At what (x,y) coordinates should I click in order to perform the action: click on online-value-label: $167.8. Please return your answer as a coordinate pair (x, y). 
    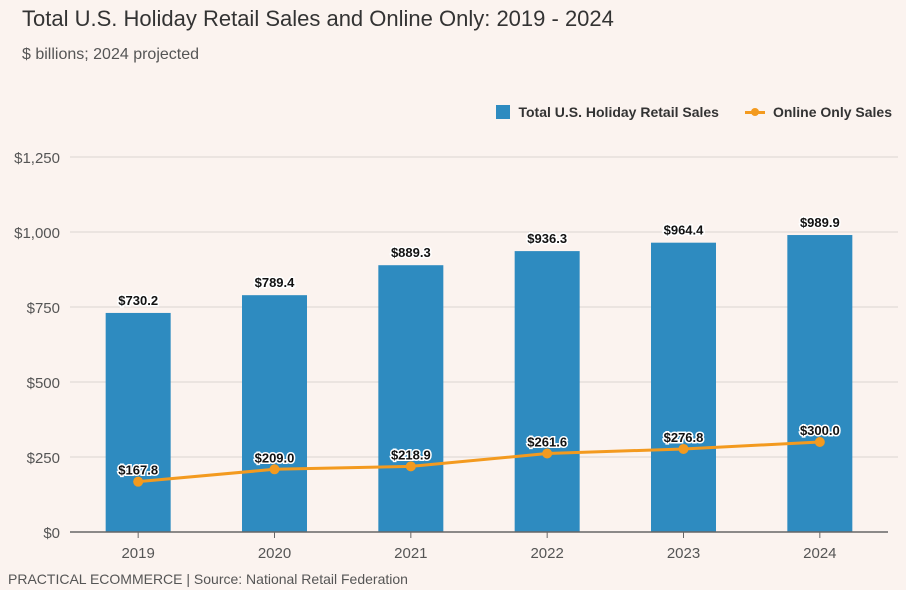
    Looking at the image, I should click on (138, 470).